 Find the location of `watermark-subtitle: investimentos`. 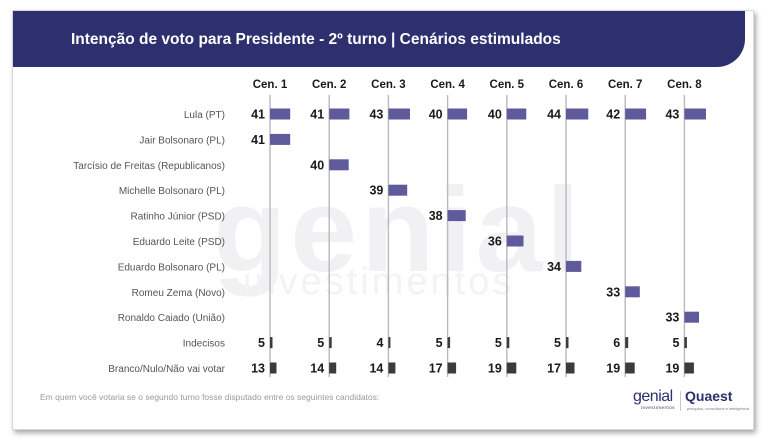

watermark-subtitle: investimentos is located at coordinates (379, 282).